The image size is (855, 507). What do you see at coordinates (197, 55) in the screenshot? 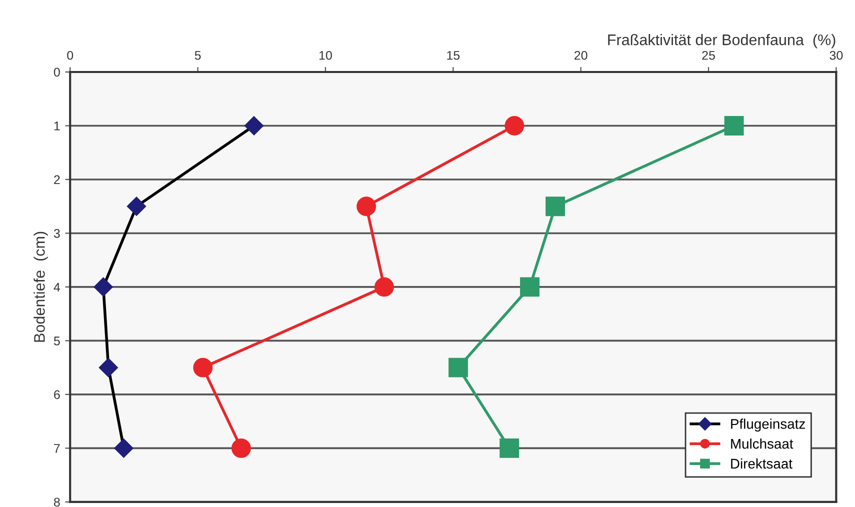
I see `x-tick-label: 5` at bounding box center [197, 55].